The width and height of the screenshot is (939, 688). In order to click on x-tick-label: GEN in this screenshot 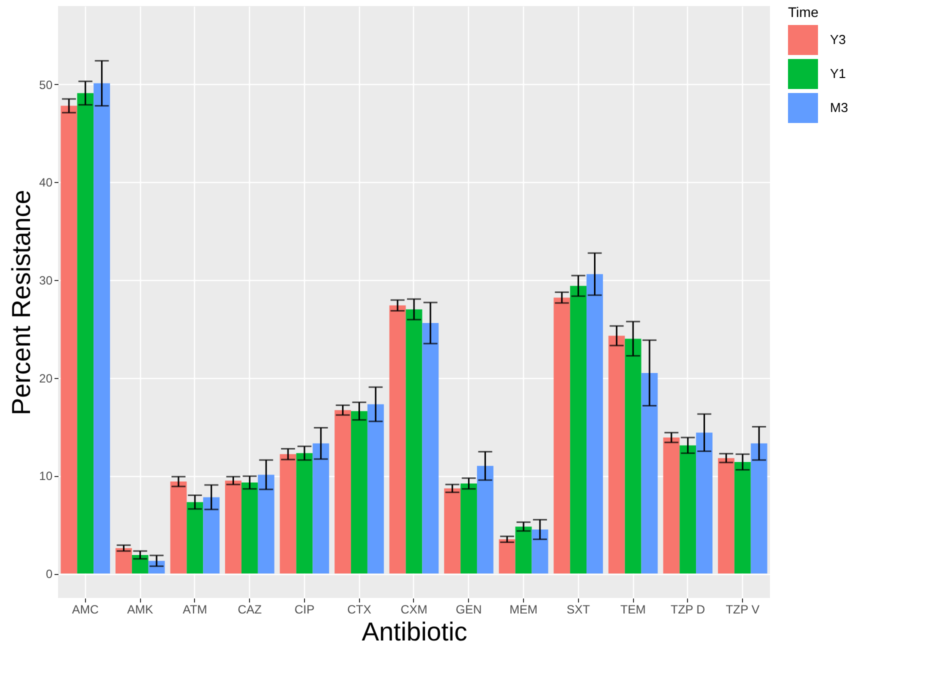, I will do `click(469, 609)`.